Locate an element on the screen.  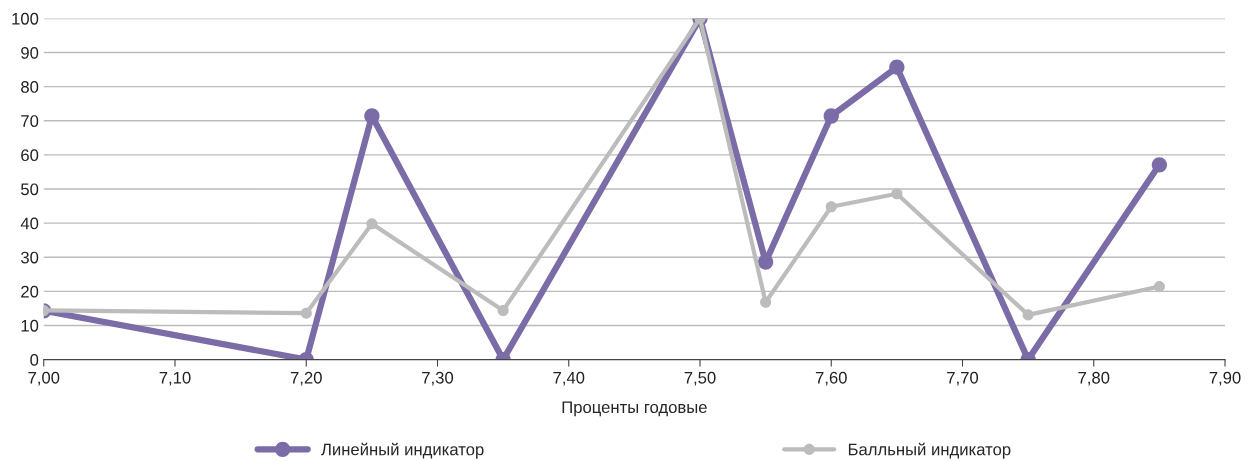
x-tick-label: 7,00 is located at coordinates (44, 378).